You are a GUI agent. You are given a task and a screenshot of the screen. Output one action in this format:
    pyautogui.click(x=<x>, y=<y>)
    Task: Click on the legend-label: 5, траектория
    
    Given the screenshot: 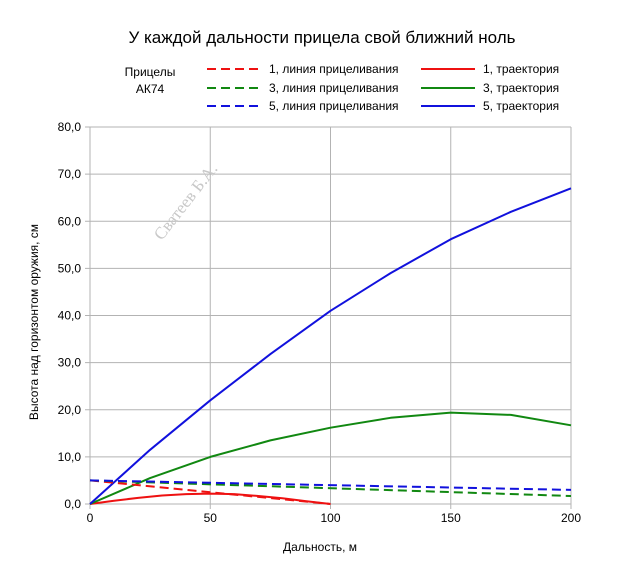 What is the action you would take?
    pyautogui.click(x=521, y=106)
    